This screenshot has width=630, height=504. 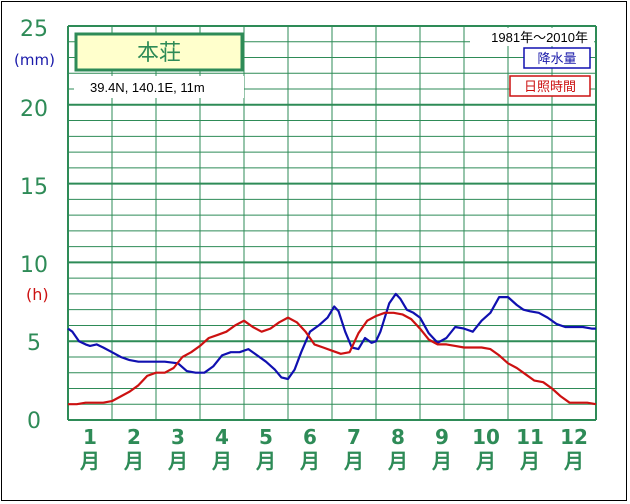 I want to click on month-number-label: 4, so click(x=222, y=437).